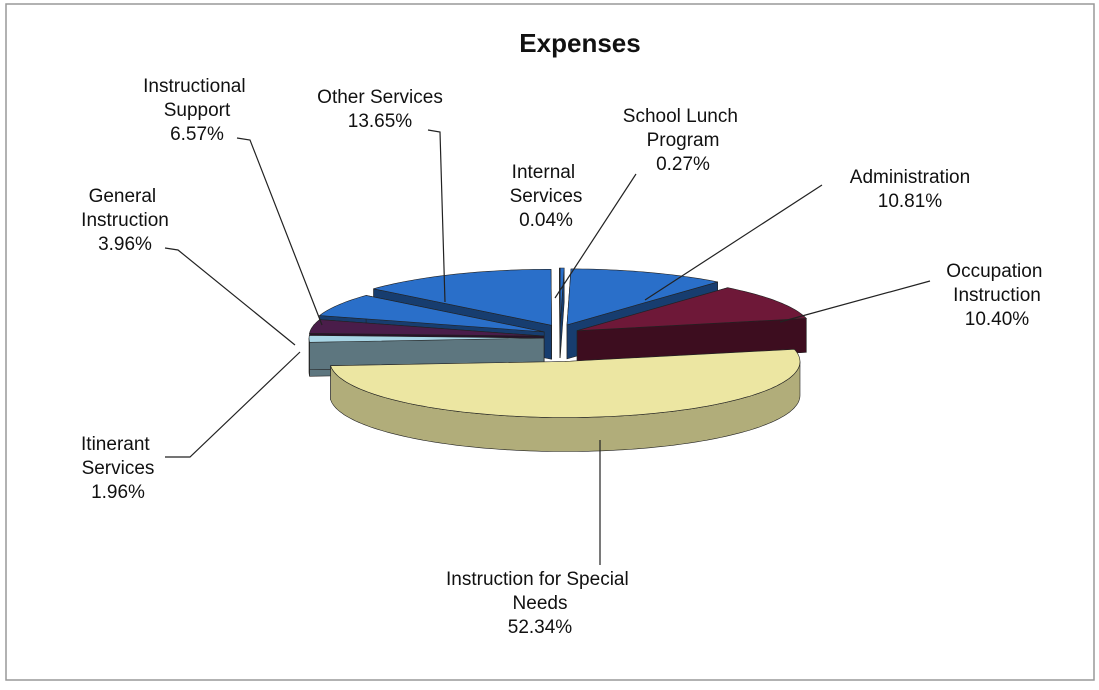 The image size is (1099, 690). Describe the element at coordinates (910, 201) in the screenshot. I see `value-label: 10.81%` at that location.